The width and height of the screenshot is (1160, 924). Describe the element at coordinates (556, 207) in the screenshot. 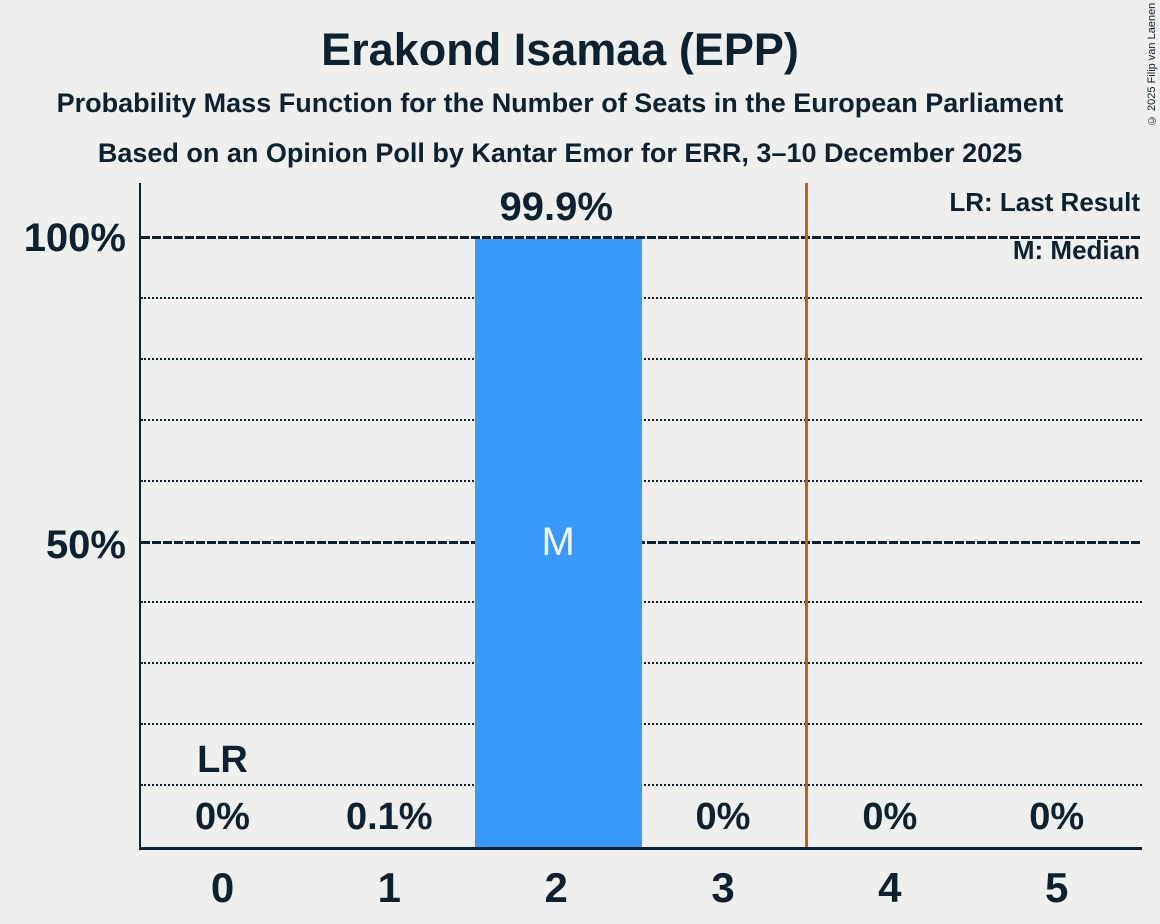

I see `bar-value-label-2: 99.9%` at that location.